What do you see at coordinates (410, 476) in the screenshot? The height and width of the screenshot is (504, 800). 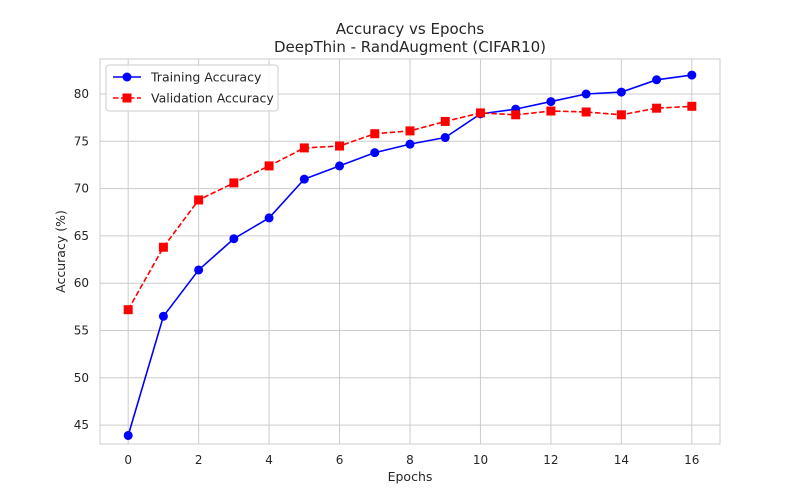 I see `x-axis-label: Epochs` at bounding box center [410, 476].